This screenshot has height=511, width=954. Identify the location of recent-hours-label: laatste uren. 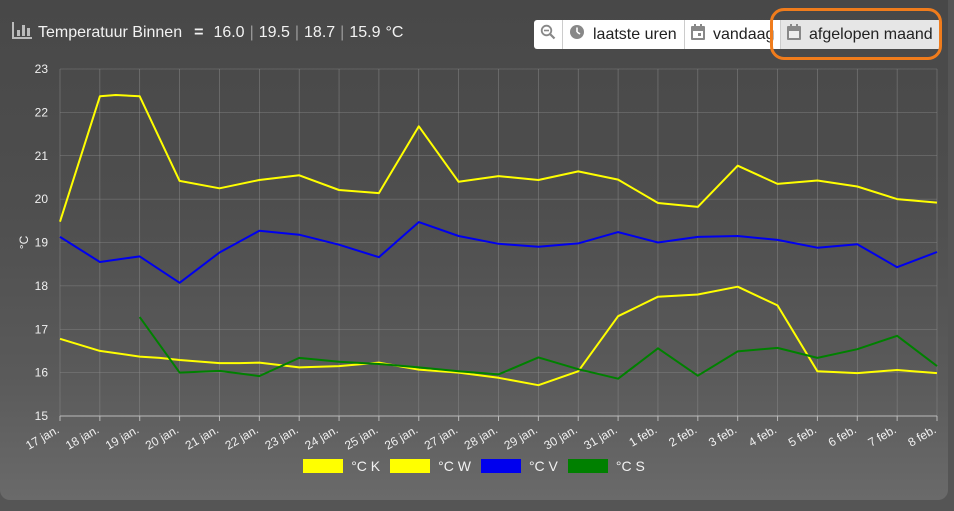
(635, 34).